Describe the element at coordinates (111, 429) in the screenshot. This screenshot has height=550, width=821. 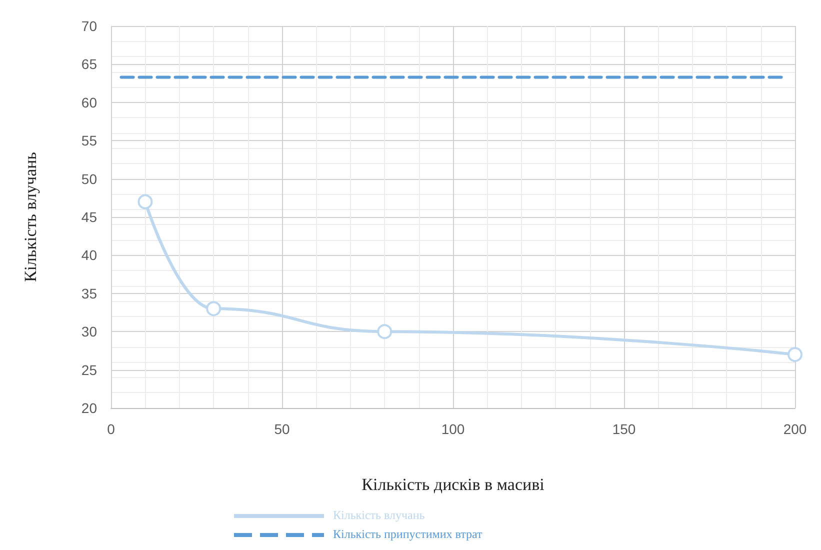
I see `x-tick-label: 0` at that location.